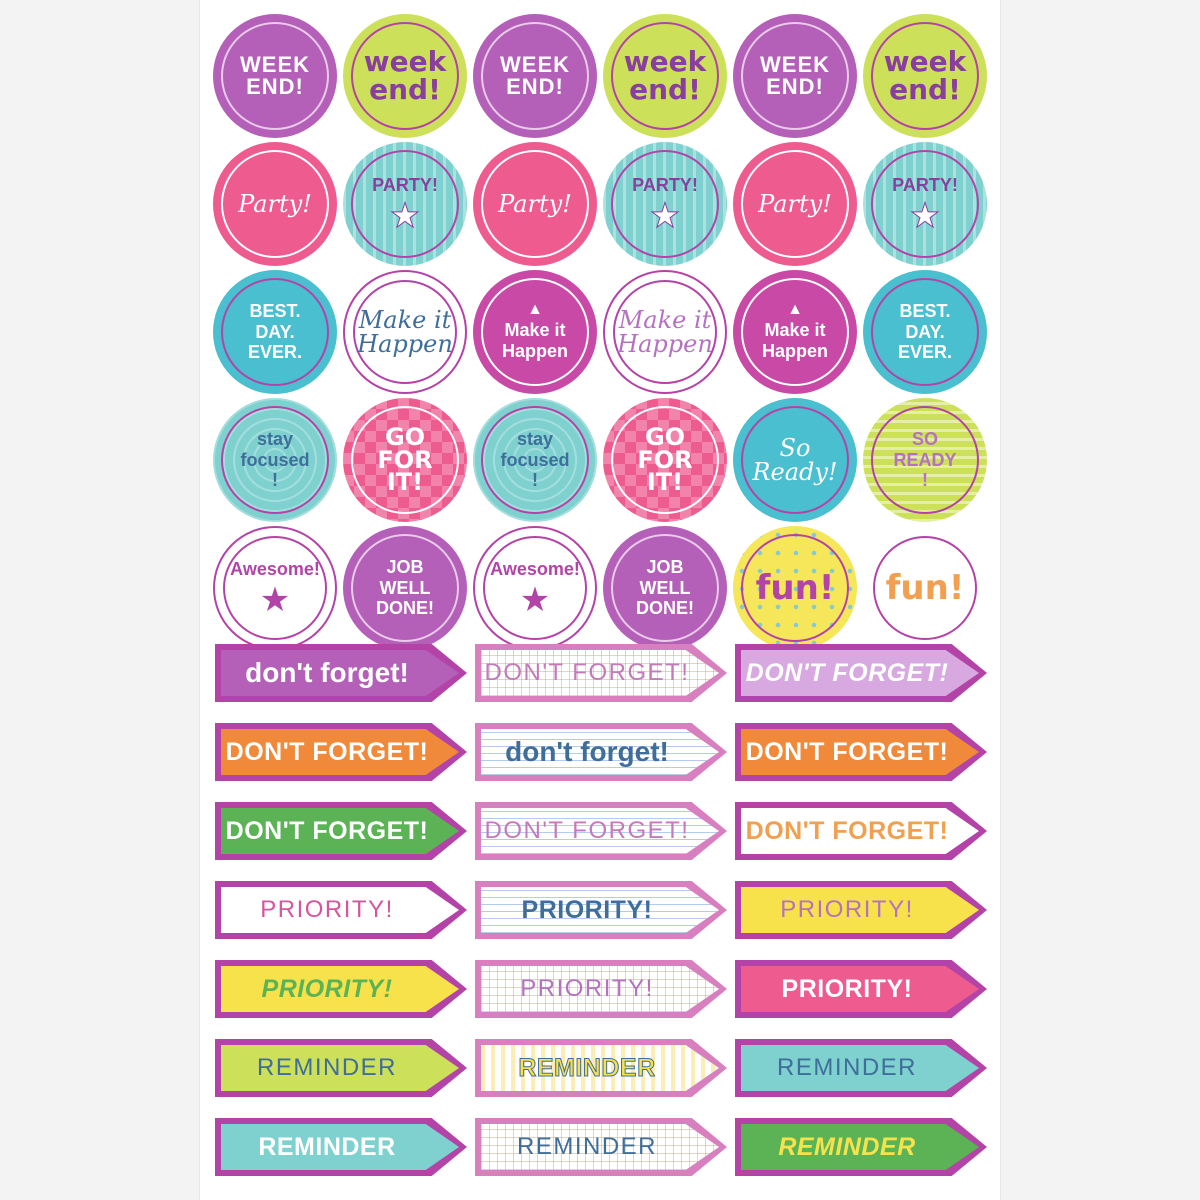 The image size is (1200, 1200). I want to click on round-sticker: SO READY !, so click(925, 460).